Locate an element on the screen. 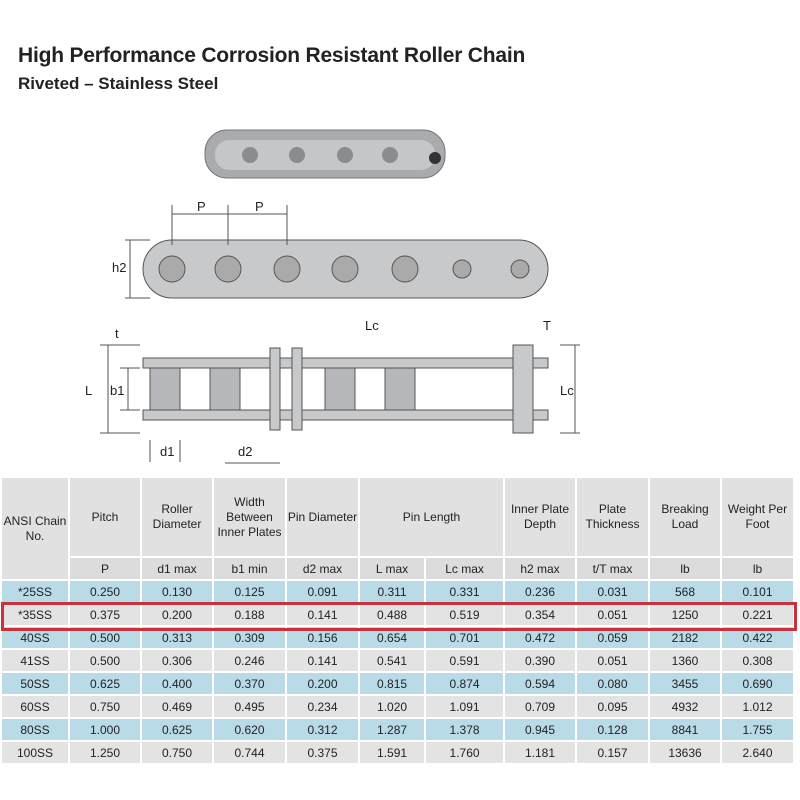 This screenshot has width=800, height=800. table-cell: 2182 is located at coordinates (685, 637).